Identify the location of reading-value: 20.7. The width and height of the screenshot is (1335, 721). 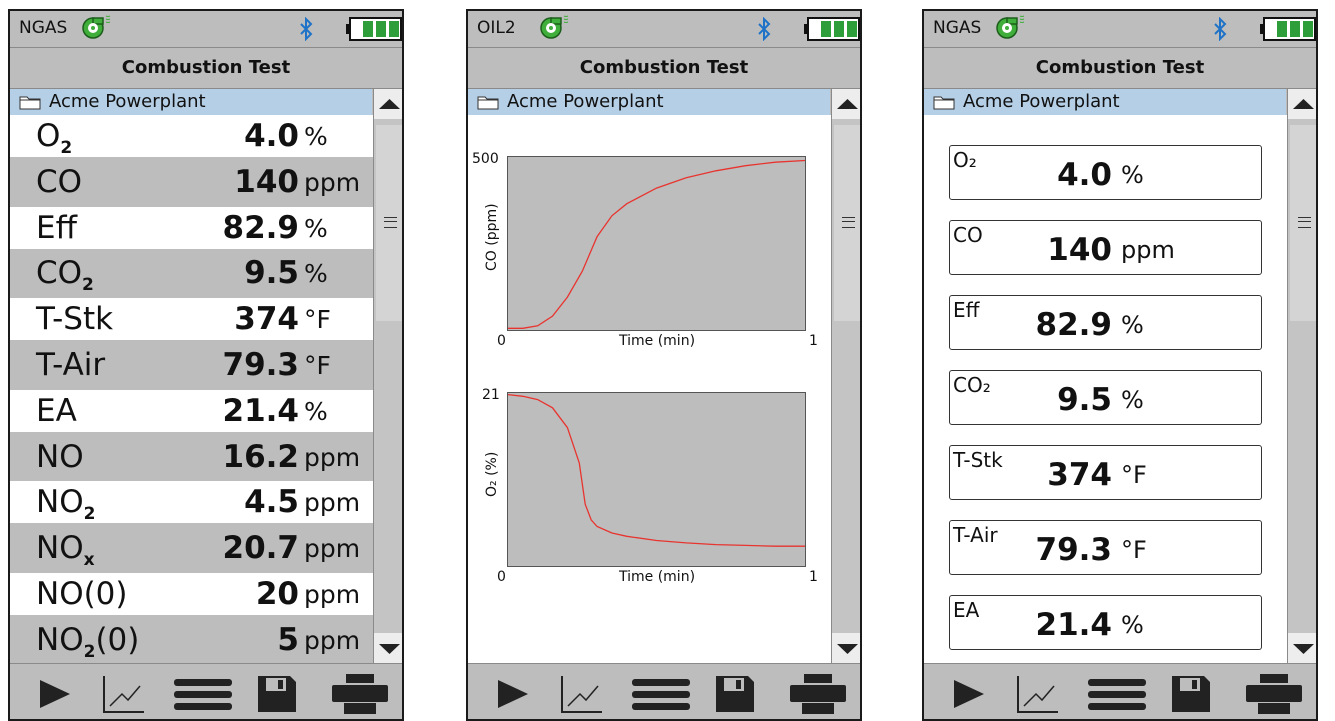
(261, 548).